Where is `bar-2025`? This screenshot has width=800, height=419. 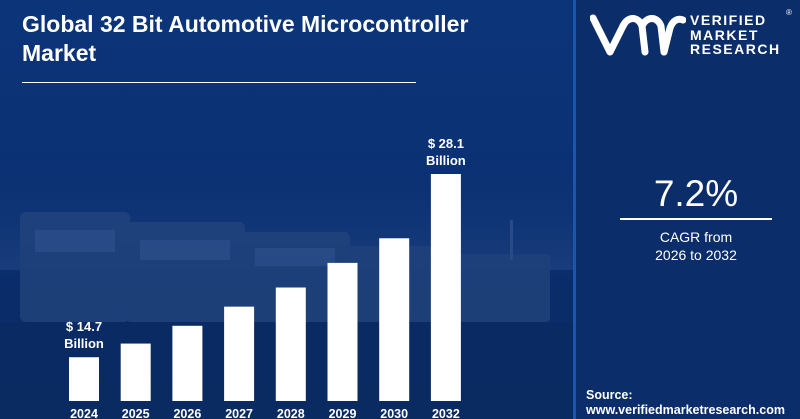
bar-2025 is located at coordinates (135, 372).